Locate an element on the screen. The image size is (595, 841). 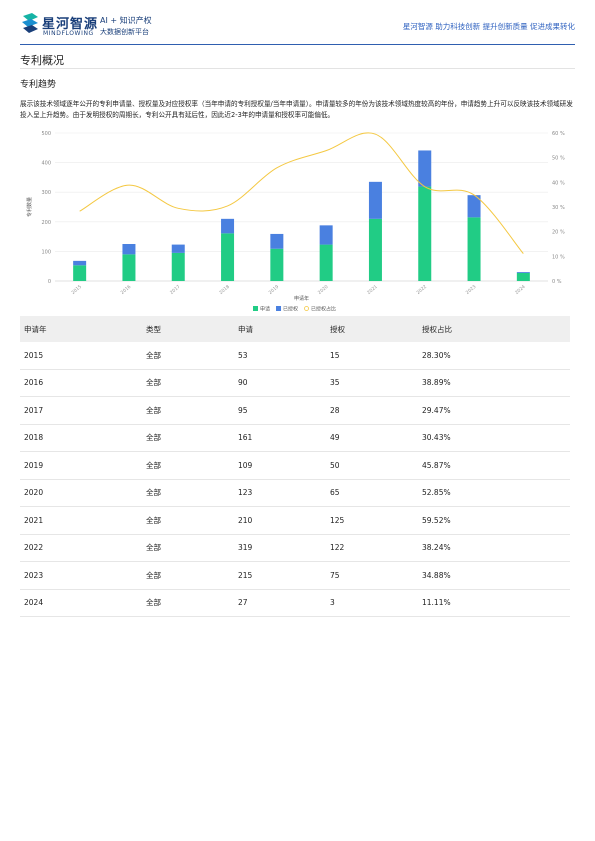
y2-tick-label: 50 % is located at coordinates (558, 159).